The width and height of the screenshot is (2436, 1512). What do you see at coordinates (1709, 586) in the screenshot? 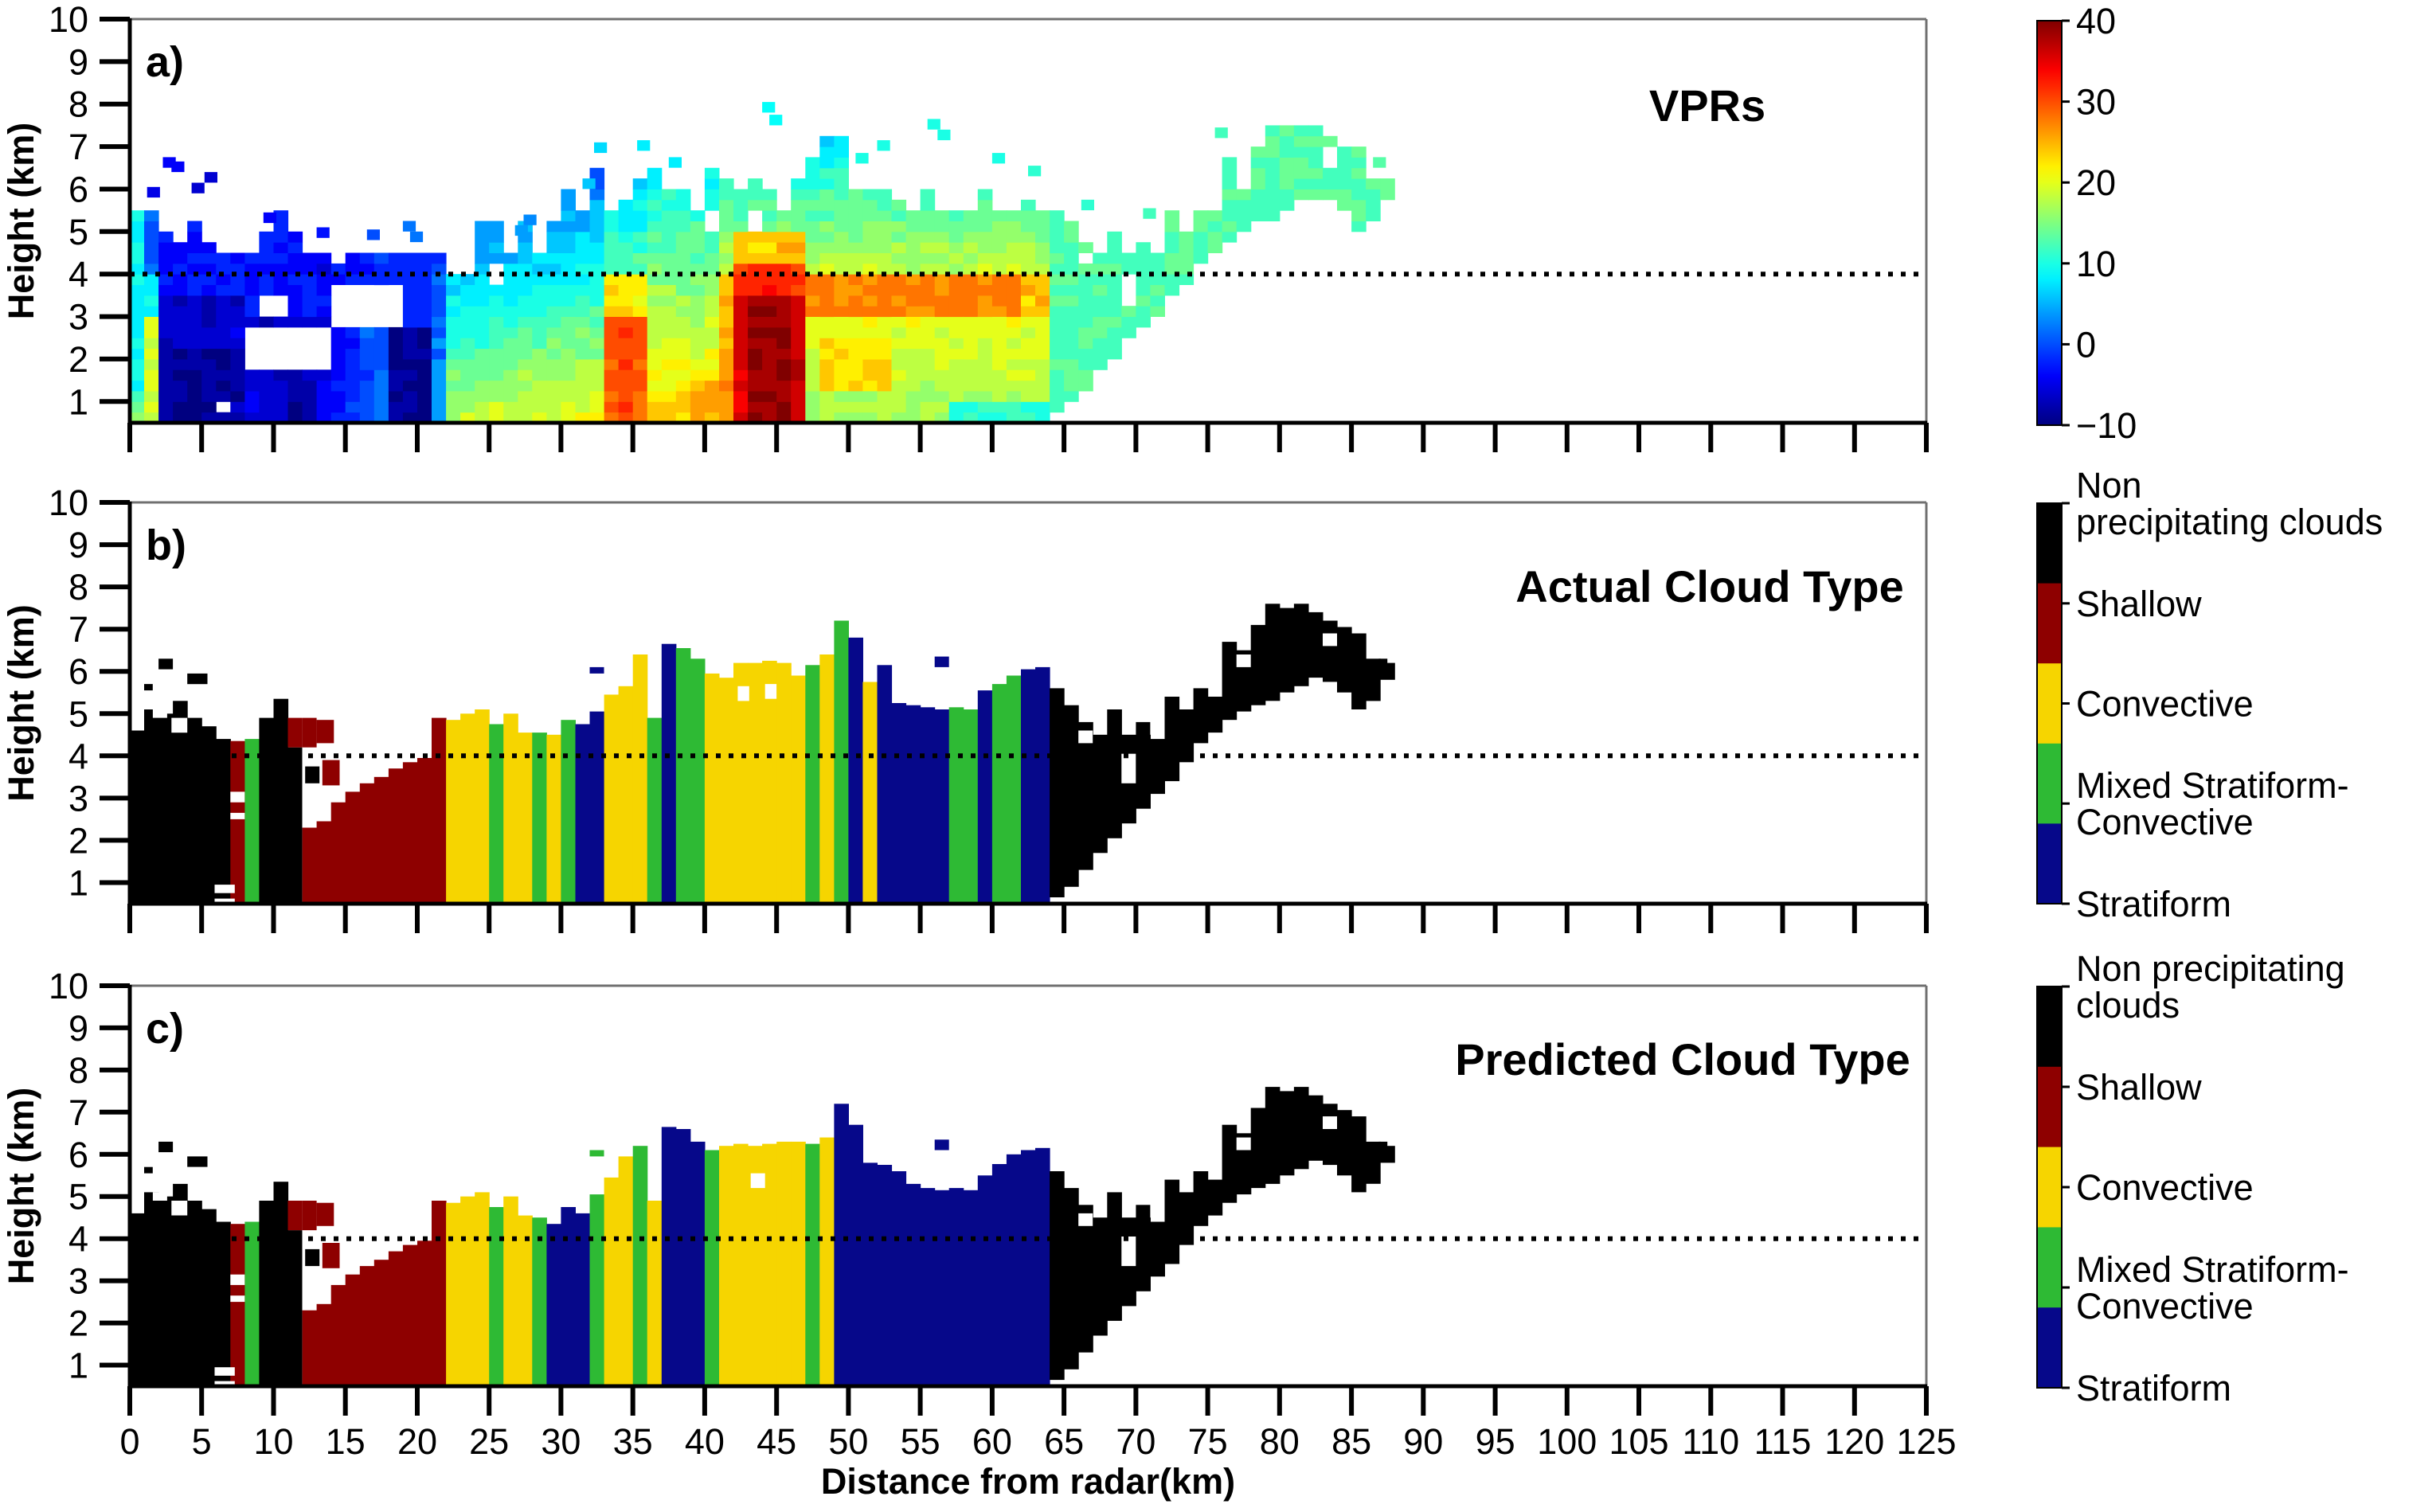
I see `svg-text: Actual Cloud Type` at bounding box center [1709, 586].